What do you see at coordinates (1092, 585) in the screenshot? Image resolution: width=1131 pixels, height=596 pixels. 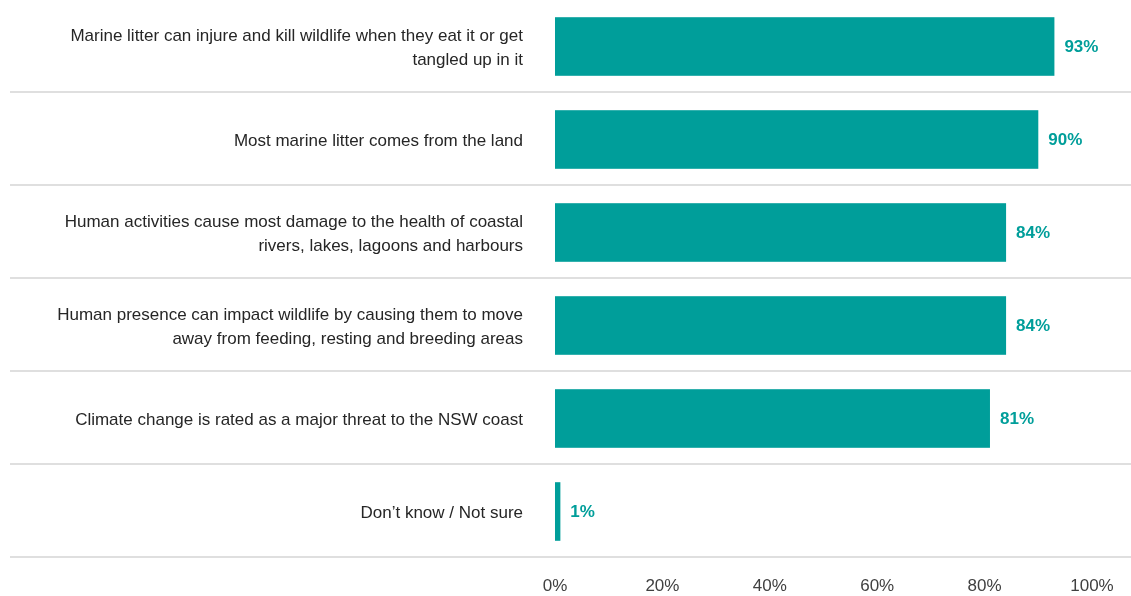 I see `x-tick-label: 100%` at bounding box center [1092, 585].